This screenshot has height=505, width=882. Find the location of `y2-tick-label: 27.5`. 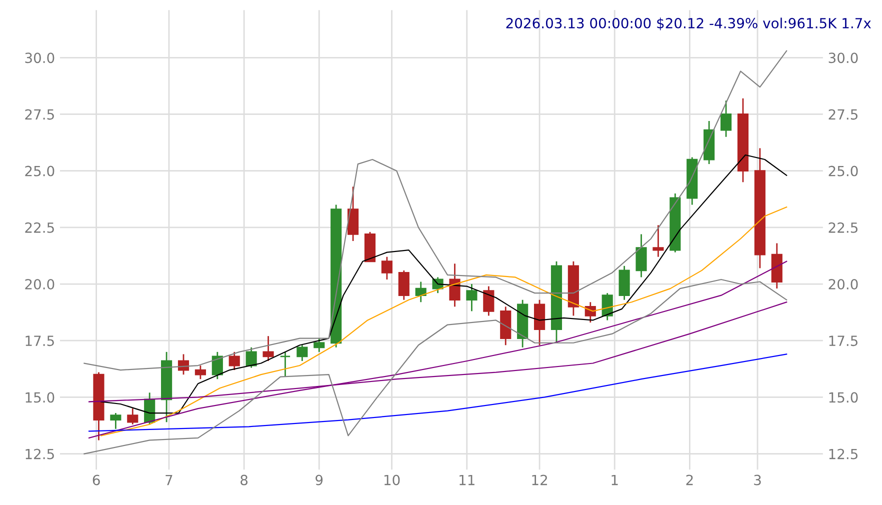

y2-tick-label: 27.5 is located at coordinates (843, 114).